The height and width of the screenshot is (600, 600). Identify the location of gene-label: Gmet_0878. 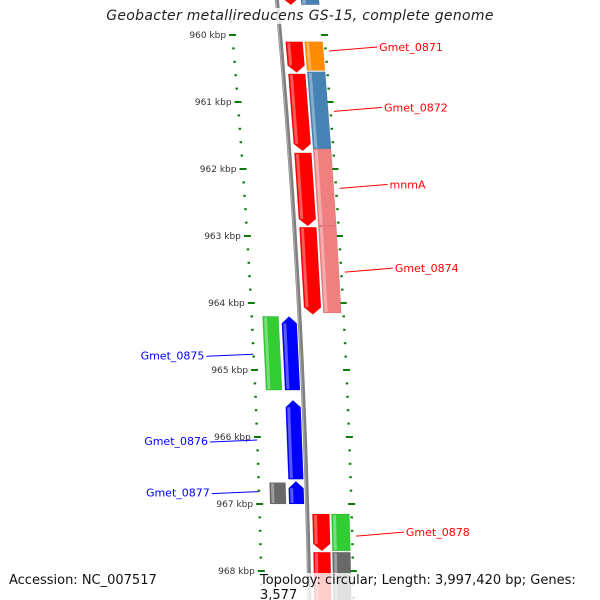
(438, 532).